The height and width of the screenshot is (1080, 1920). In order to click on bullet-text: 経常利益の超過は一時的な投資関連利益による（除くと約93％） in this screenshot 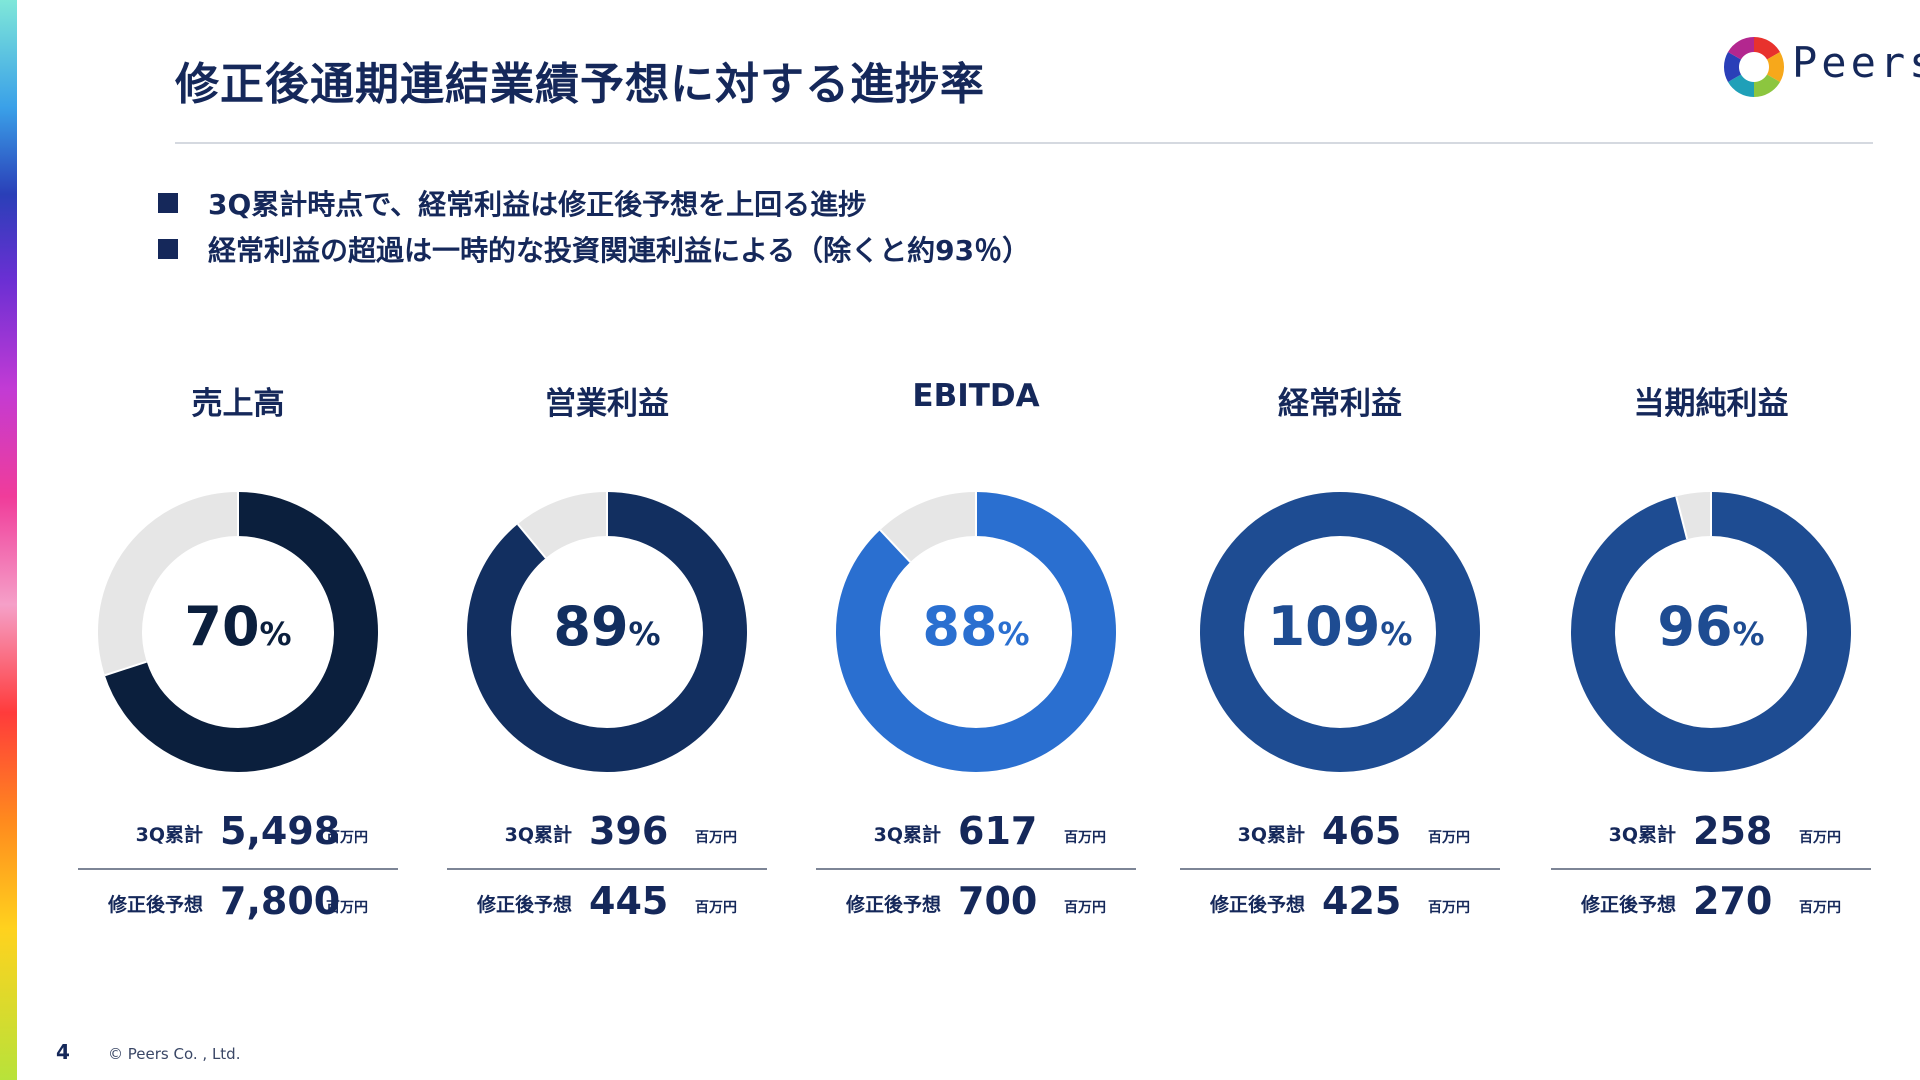, I will do `click(619, 250)`.